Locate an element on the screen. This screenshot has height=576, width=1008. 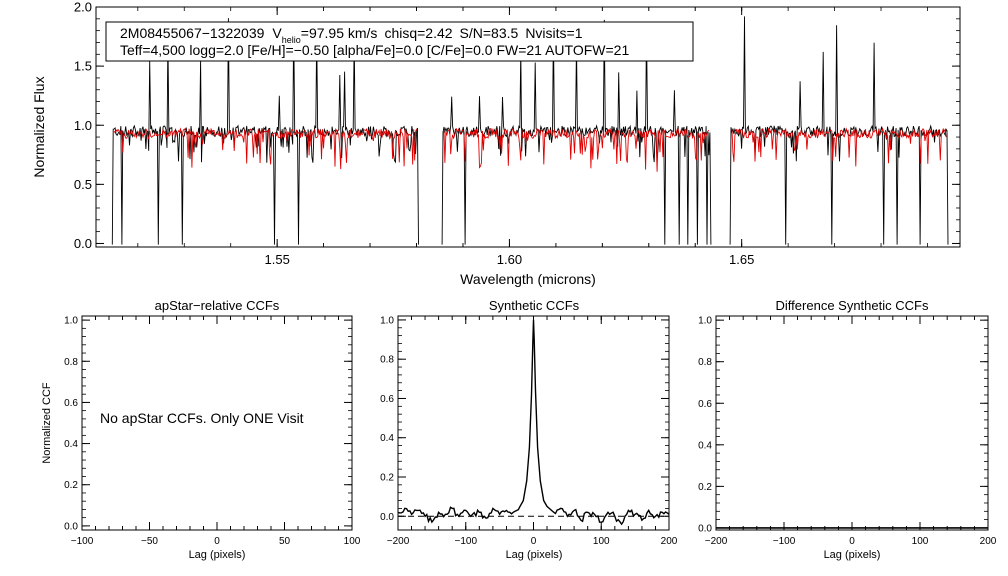
synthetic-ytick-label: 0.8 is located at coordinates (387, 360).